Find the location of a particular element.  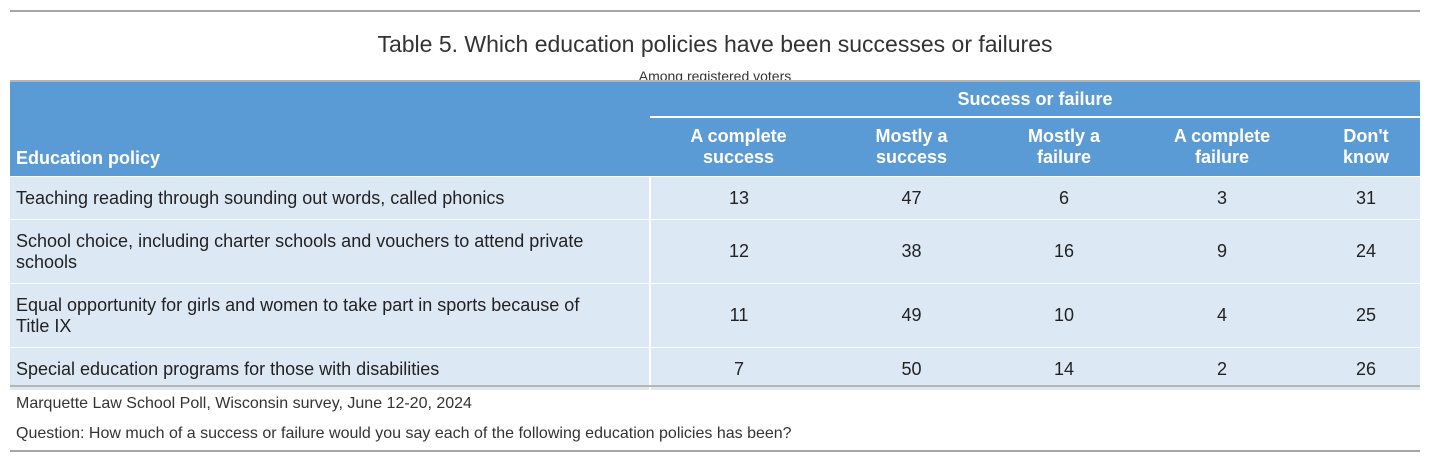

value-cell: 6 is located at coordinates (1064, 198).